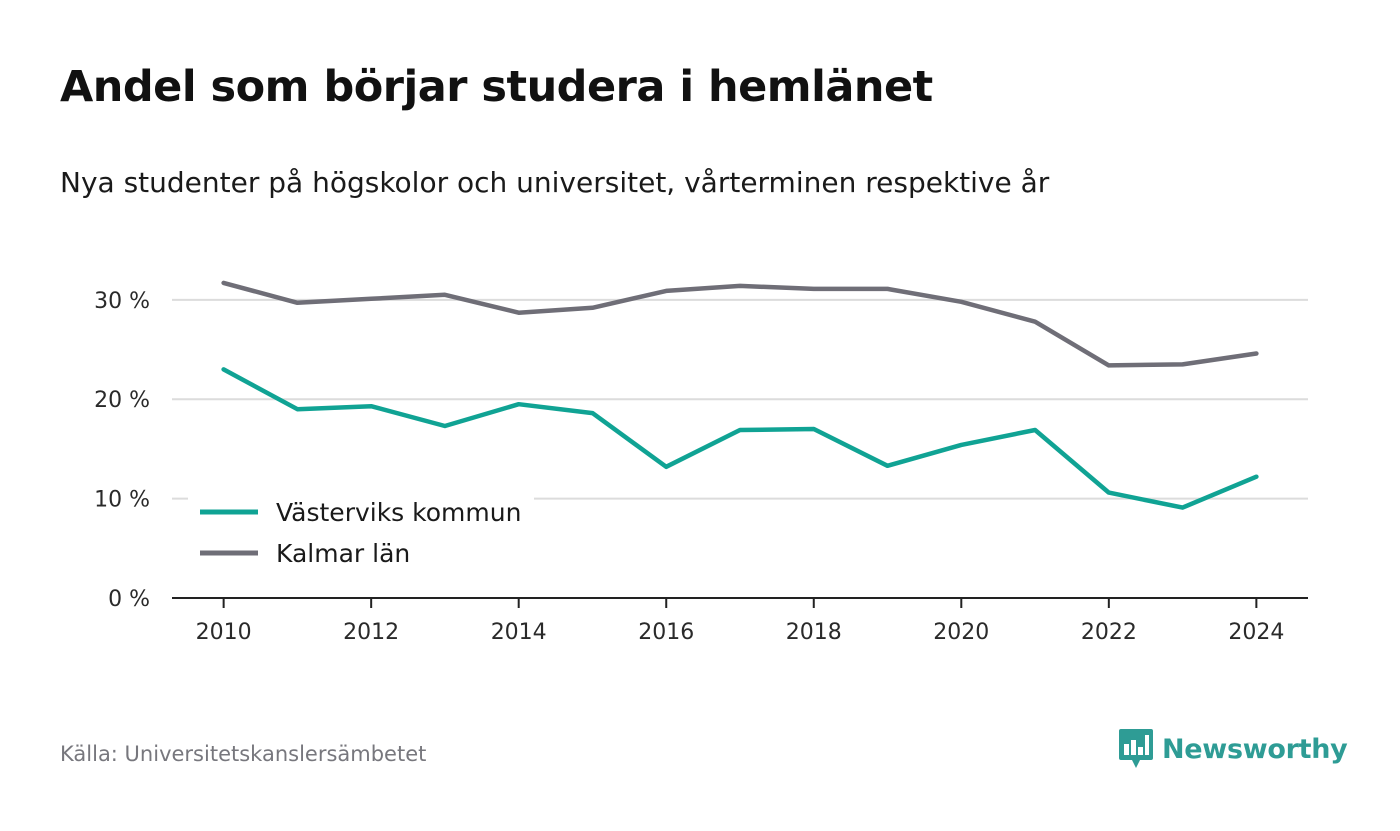 The image size is (1400, 831). Describe the element at coordinates (1136, 748) in the screenshot. I see `newsworthy-logo-icon` at that location.